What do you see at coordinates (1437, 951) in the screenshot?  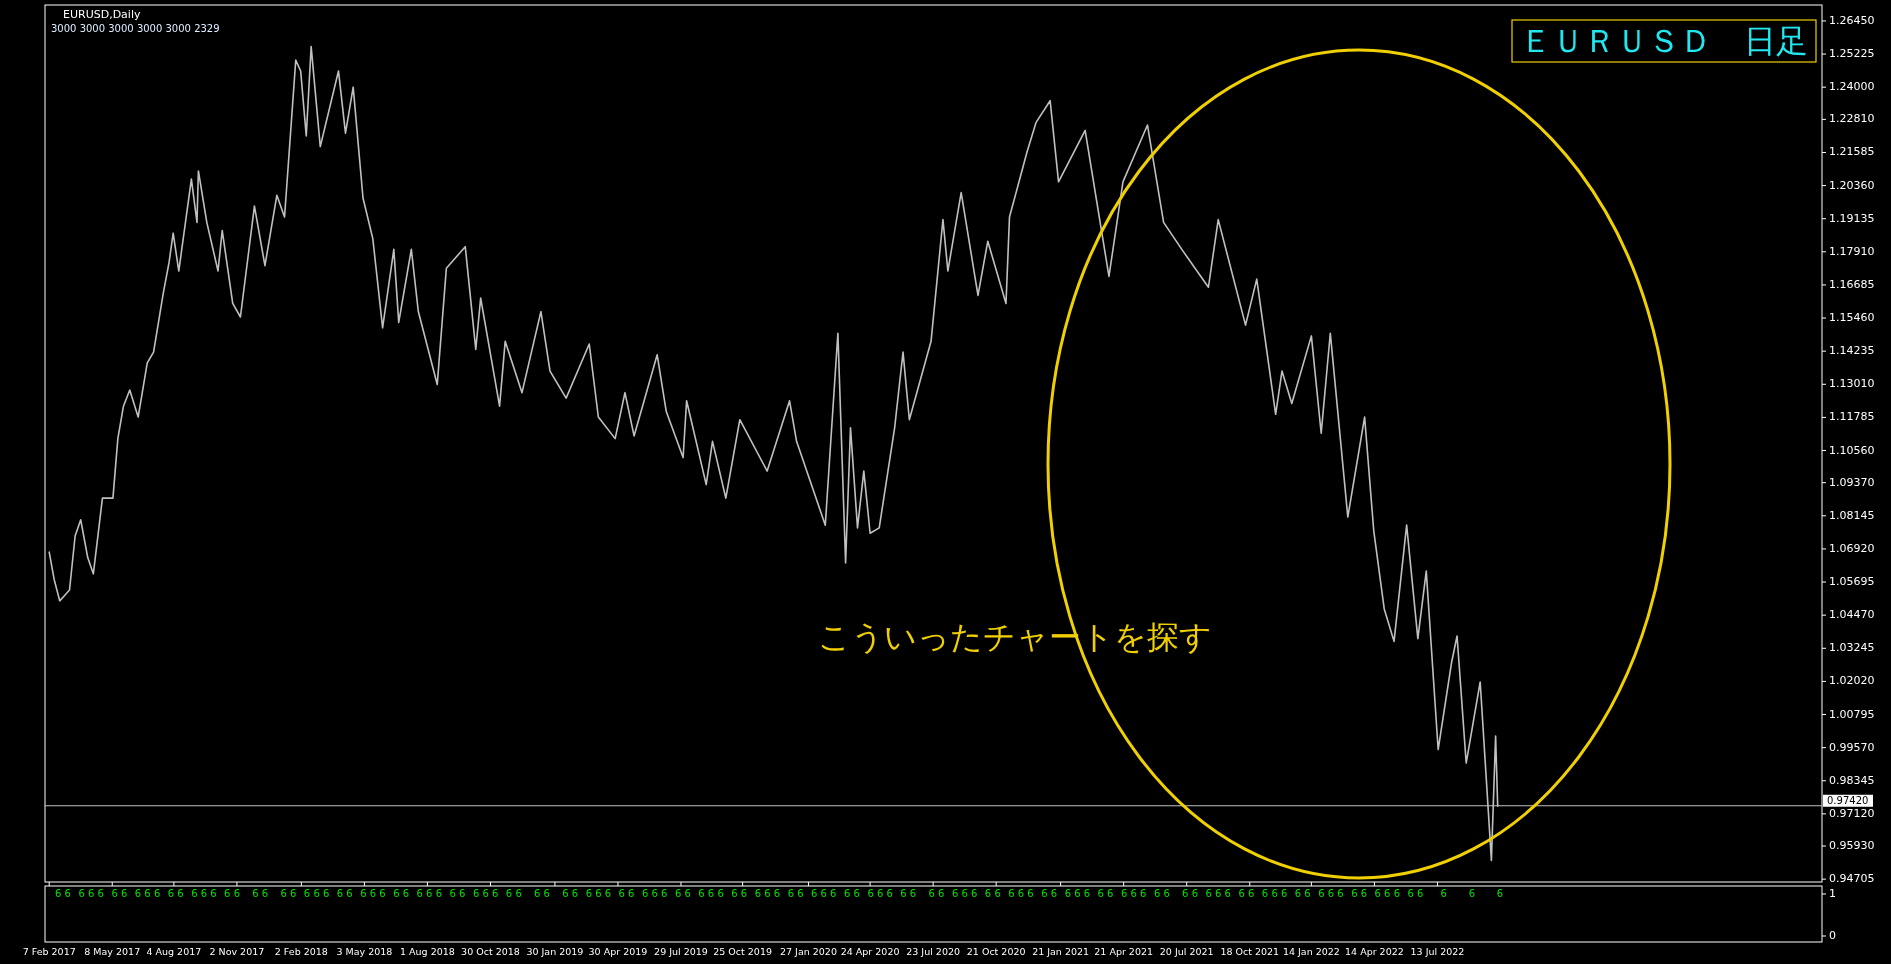 I see `x-tick-label: 13 Jul 2022` at bounding box center [1437, 951].